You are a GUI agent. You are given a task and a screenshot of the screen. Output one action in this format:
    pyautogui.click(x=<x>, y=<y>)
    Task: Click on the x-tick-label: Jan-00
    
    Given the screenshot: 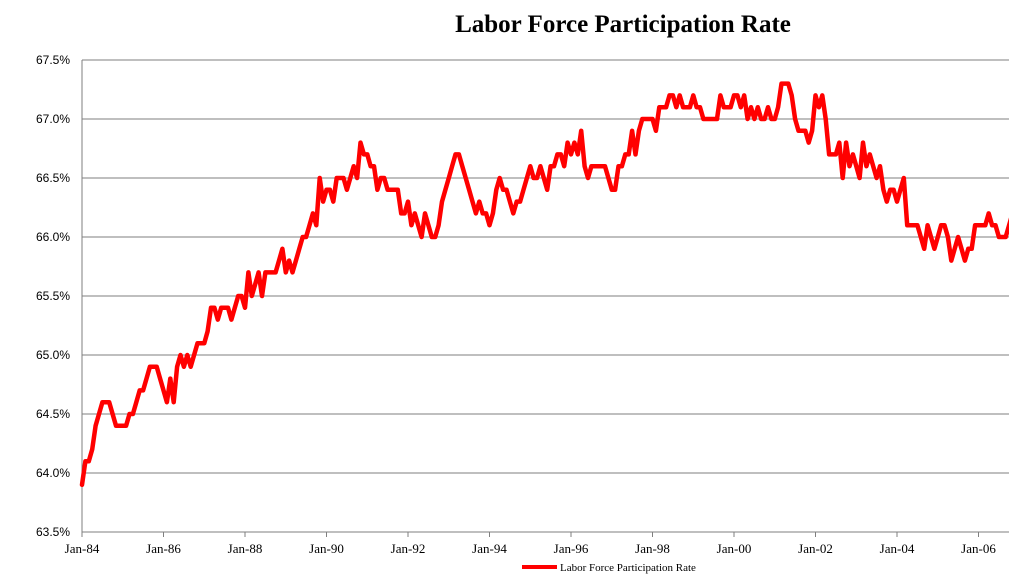 What is the action you would take?
    pyautogui.click(x=734, y=548)
    